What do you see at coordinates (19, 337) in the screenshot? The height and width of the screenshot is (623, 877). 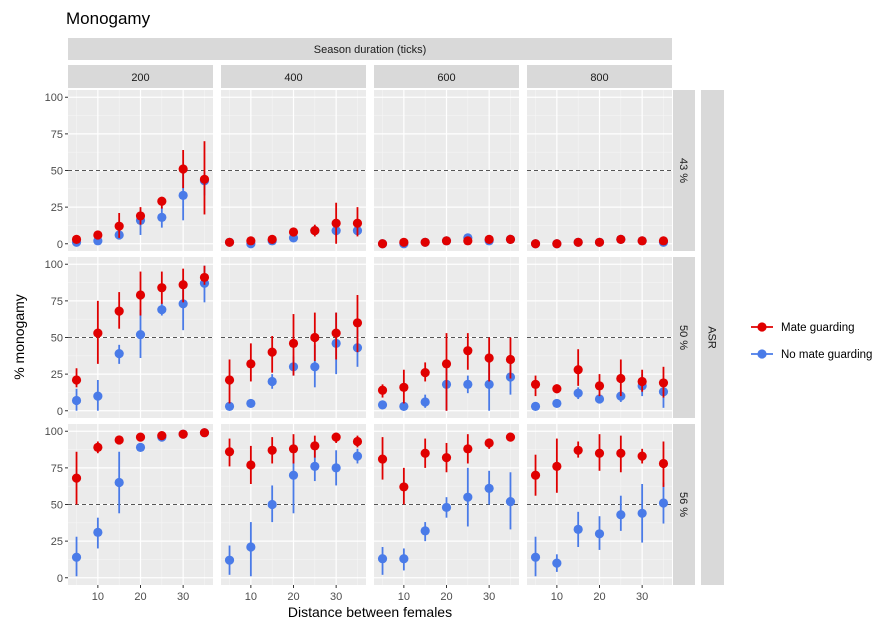 I see `y-axis-title: % monogamy` at bounding box center [19, 337].